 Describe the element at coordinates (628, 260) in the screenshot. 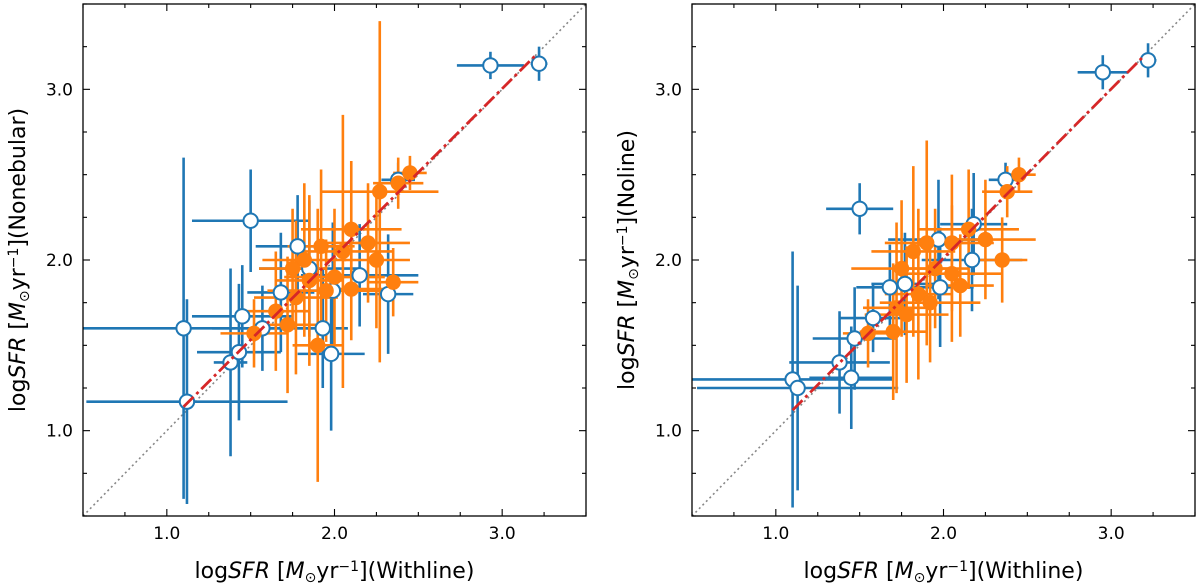

I see `y-axis-label: logSFR [M⊙yr−1](Noline)` at that location.